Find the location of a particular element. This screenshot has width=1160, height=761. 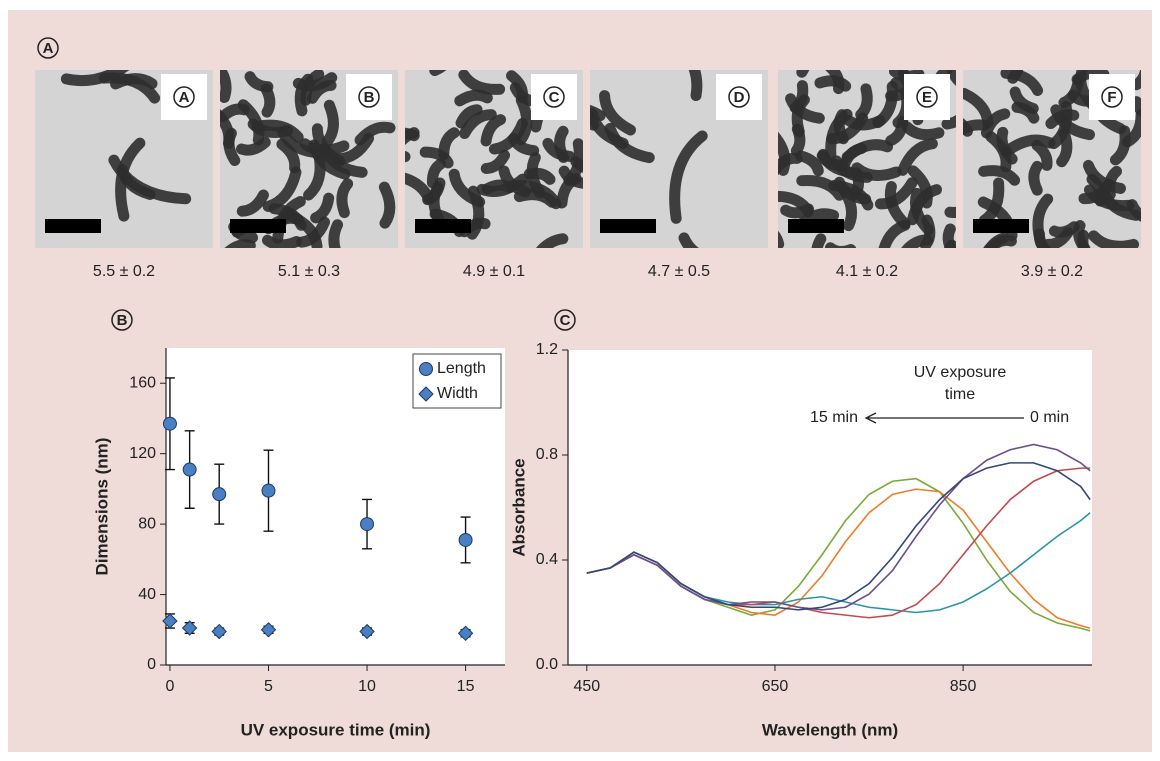

x-tick-label: 0 is located at coordinates (169, 686).